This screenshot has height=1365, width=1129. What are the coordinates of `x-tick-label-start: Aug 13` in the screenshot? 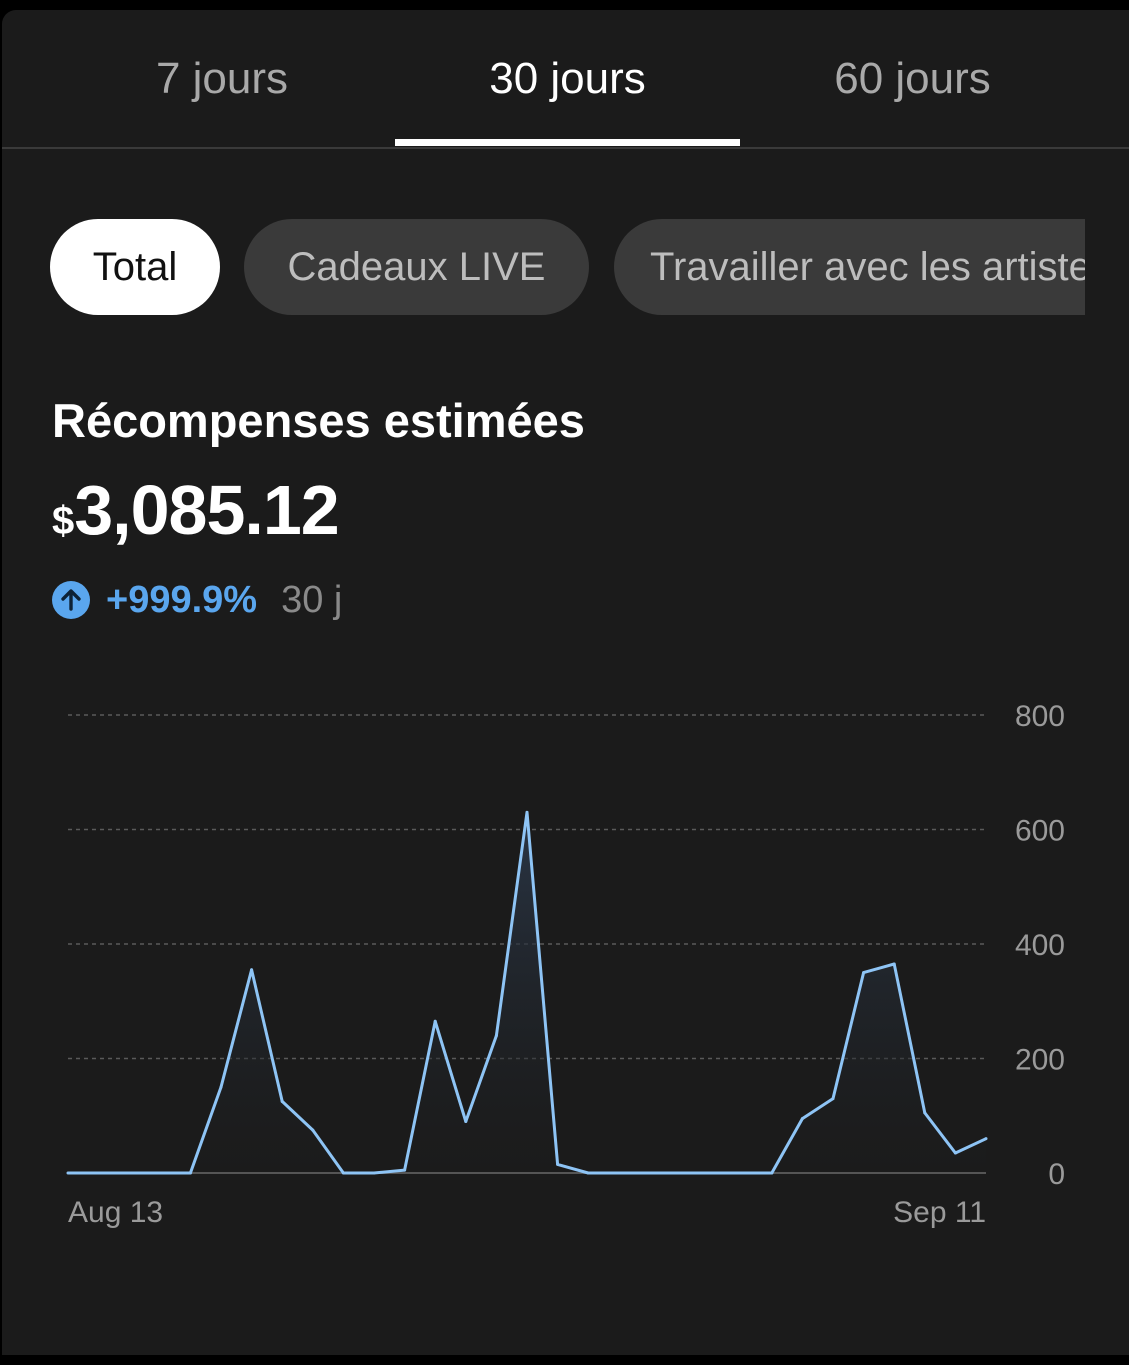 It's located at (115, 1212).